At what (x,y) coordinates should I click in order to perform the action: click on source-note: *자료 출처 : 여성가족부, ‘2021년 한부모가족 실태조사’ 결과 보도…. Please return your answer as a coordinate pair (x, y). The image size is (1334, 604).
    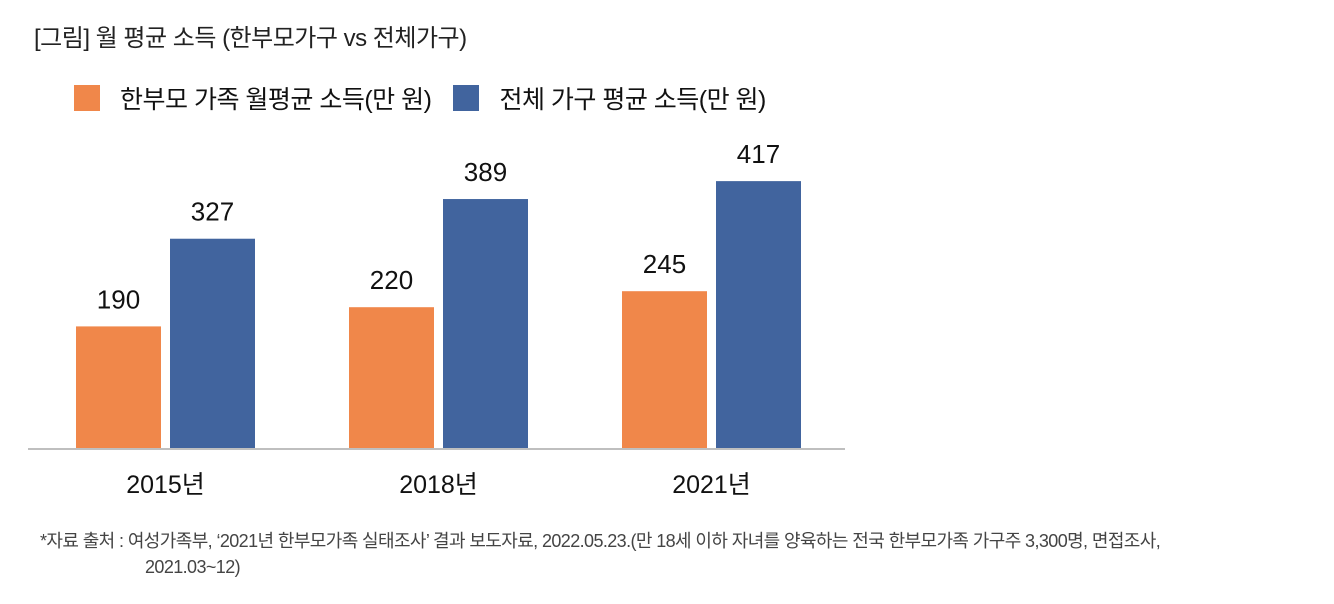
    Looking at the image, I should click on (600, 554).